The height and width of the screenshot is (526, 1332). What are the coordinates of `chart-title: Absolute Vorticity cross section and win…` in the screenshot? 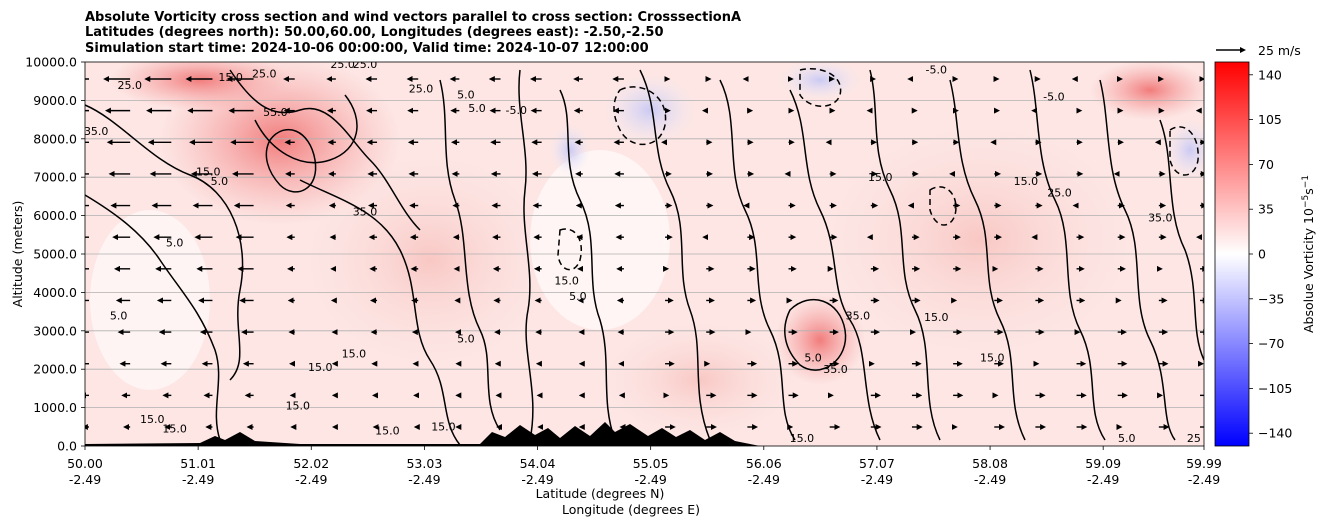 It's located at (413, 33).